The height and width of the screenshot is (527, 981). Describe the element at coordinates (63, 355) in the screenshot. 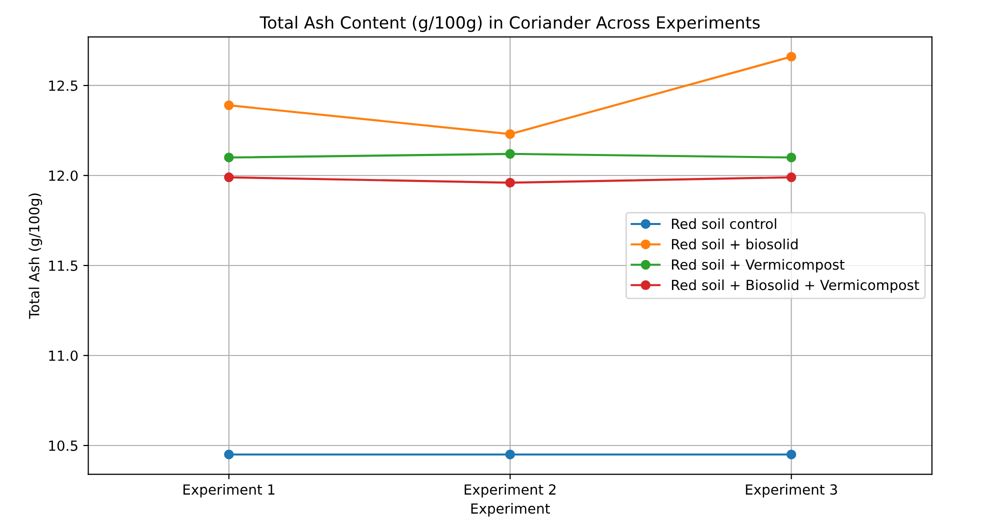

I see `y-tick-label: 11.0` at that location.